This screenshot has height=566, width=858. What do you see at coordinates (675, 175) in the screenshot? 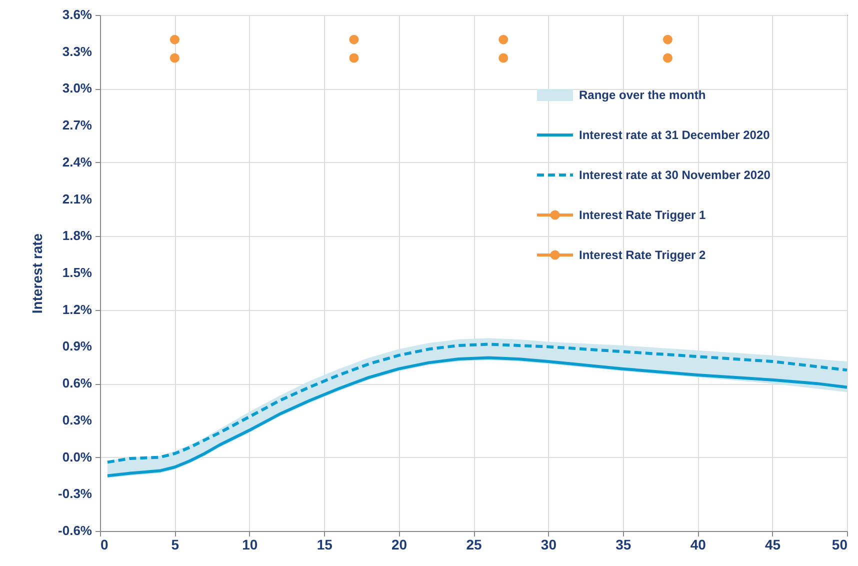
I see `legend-label: Interest rate at 30 November 2020` at bounding box center [675, 175].